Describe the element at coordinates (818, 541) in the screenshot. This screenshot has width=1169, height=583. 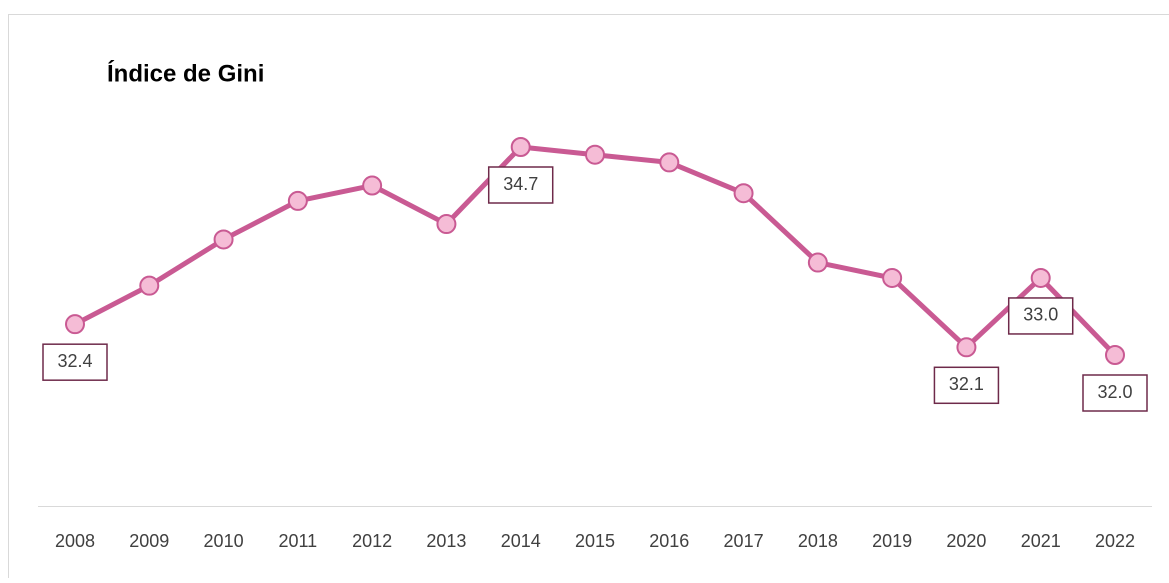
I see `x-tick-label: 2018` at that location.